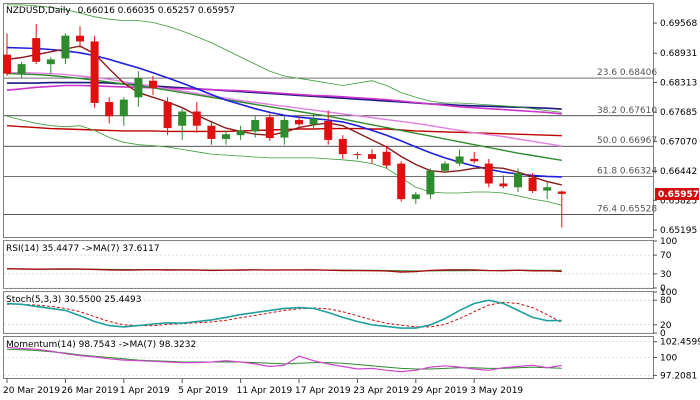 This screenshot has width=700, height=400. Describe the element at coordinates (668, 242) in the screenshot. I see `rsi-axis-label: 100` at that location.